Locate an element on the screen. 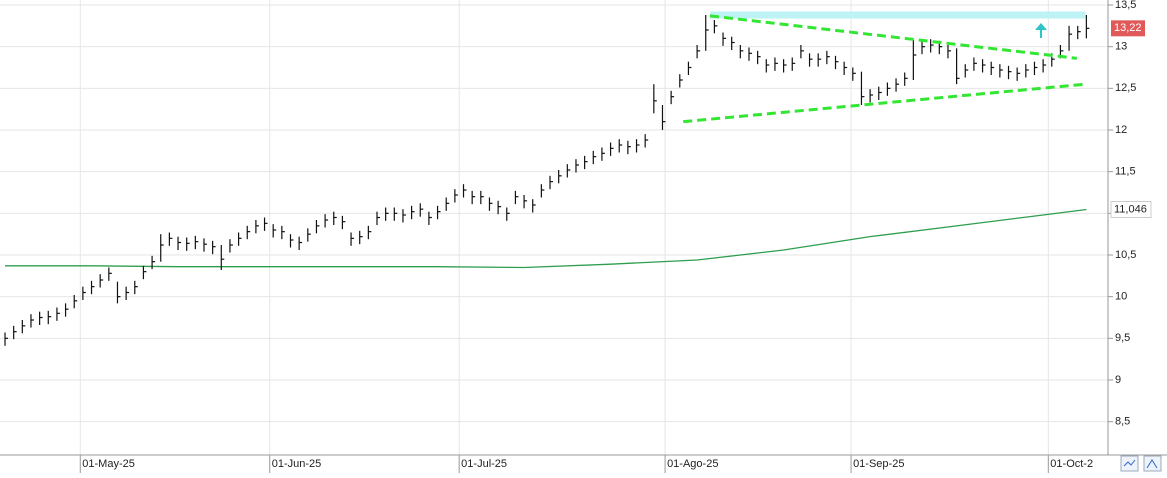  y-tick-label: 8,5 is located at coordinates (1122, 422).